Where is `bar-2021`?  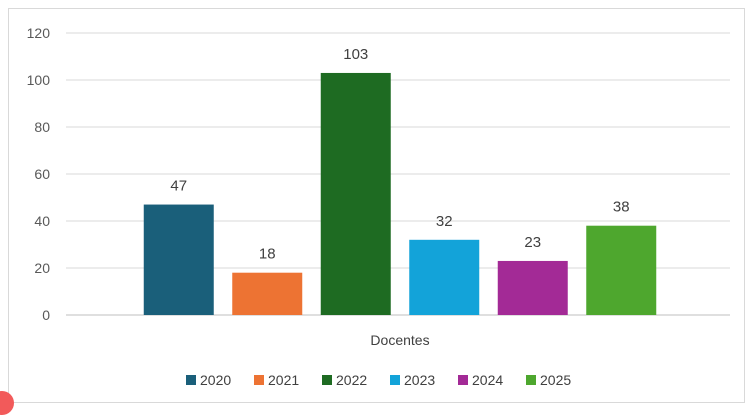
bar-2021 is located at coordinates (267, 293).